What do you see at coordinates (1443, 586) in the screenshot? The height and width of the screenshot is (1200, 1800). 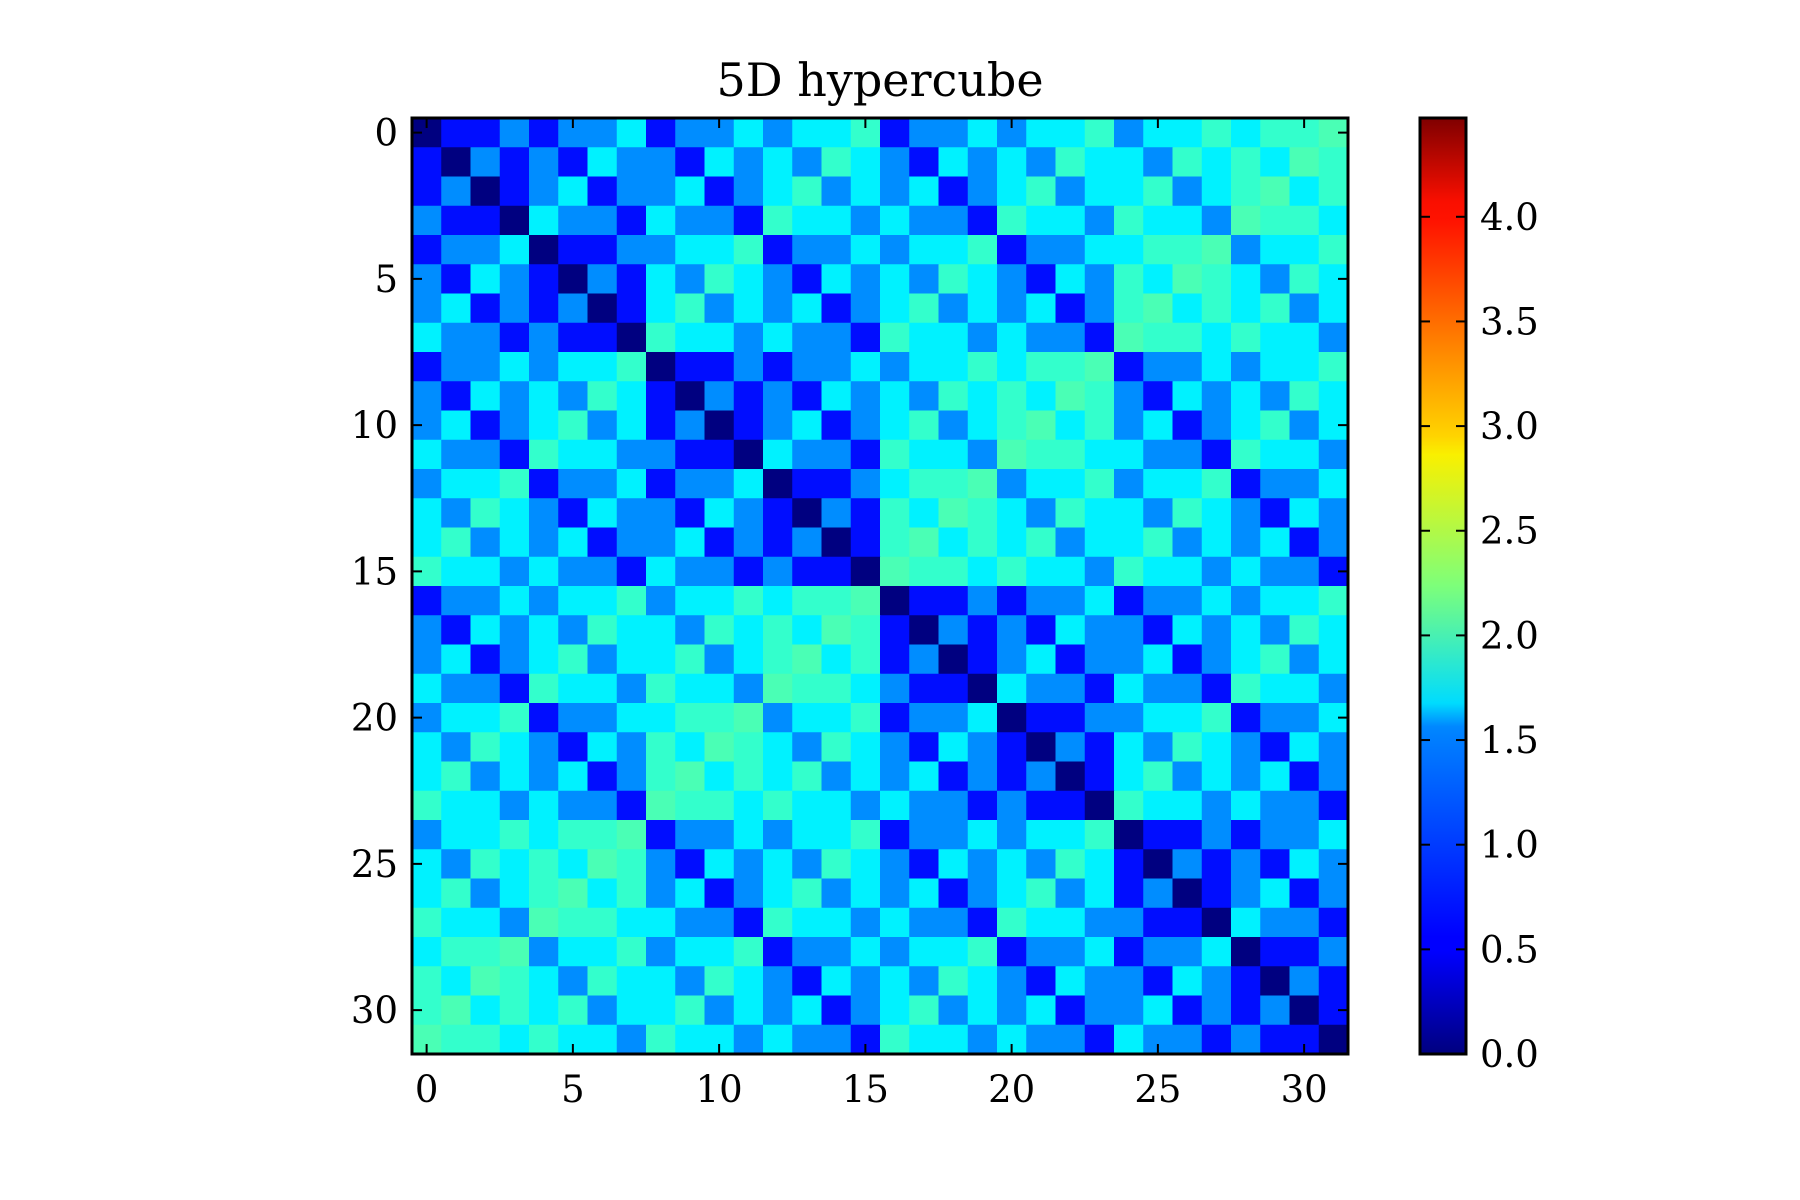 I see `colorbar-frame` at bounding box center [1443, 586].